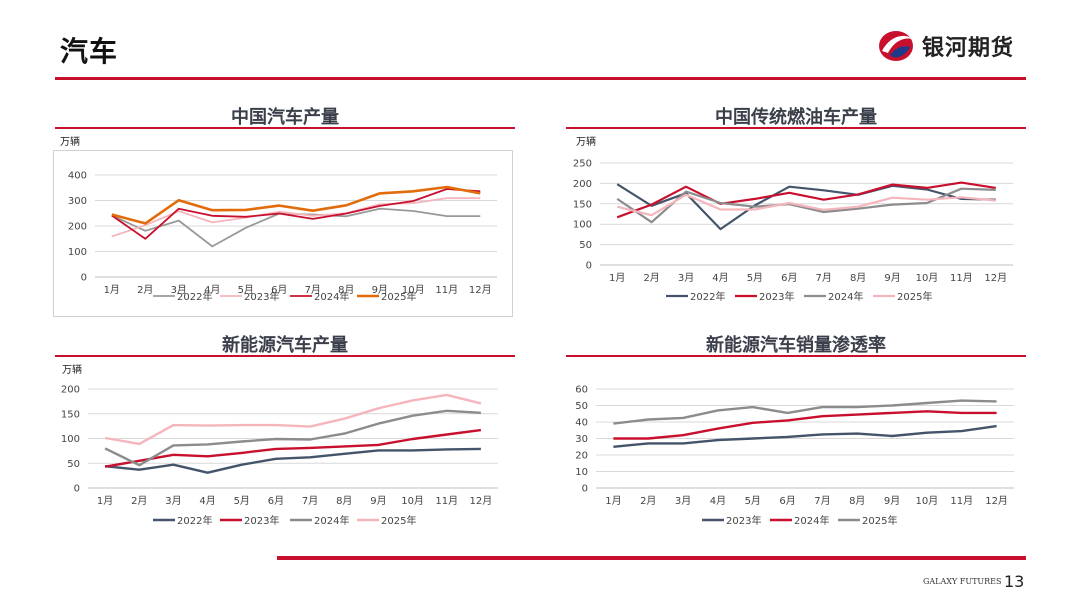 The height and width of the screenshot is (608, 1080). I want to click on y-tick-label: 20, so click(581, 456).